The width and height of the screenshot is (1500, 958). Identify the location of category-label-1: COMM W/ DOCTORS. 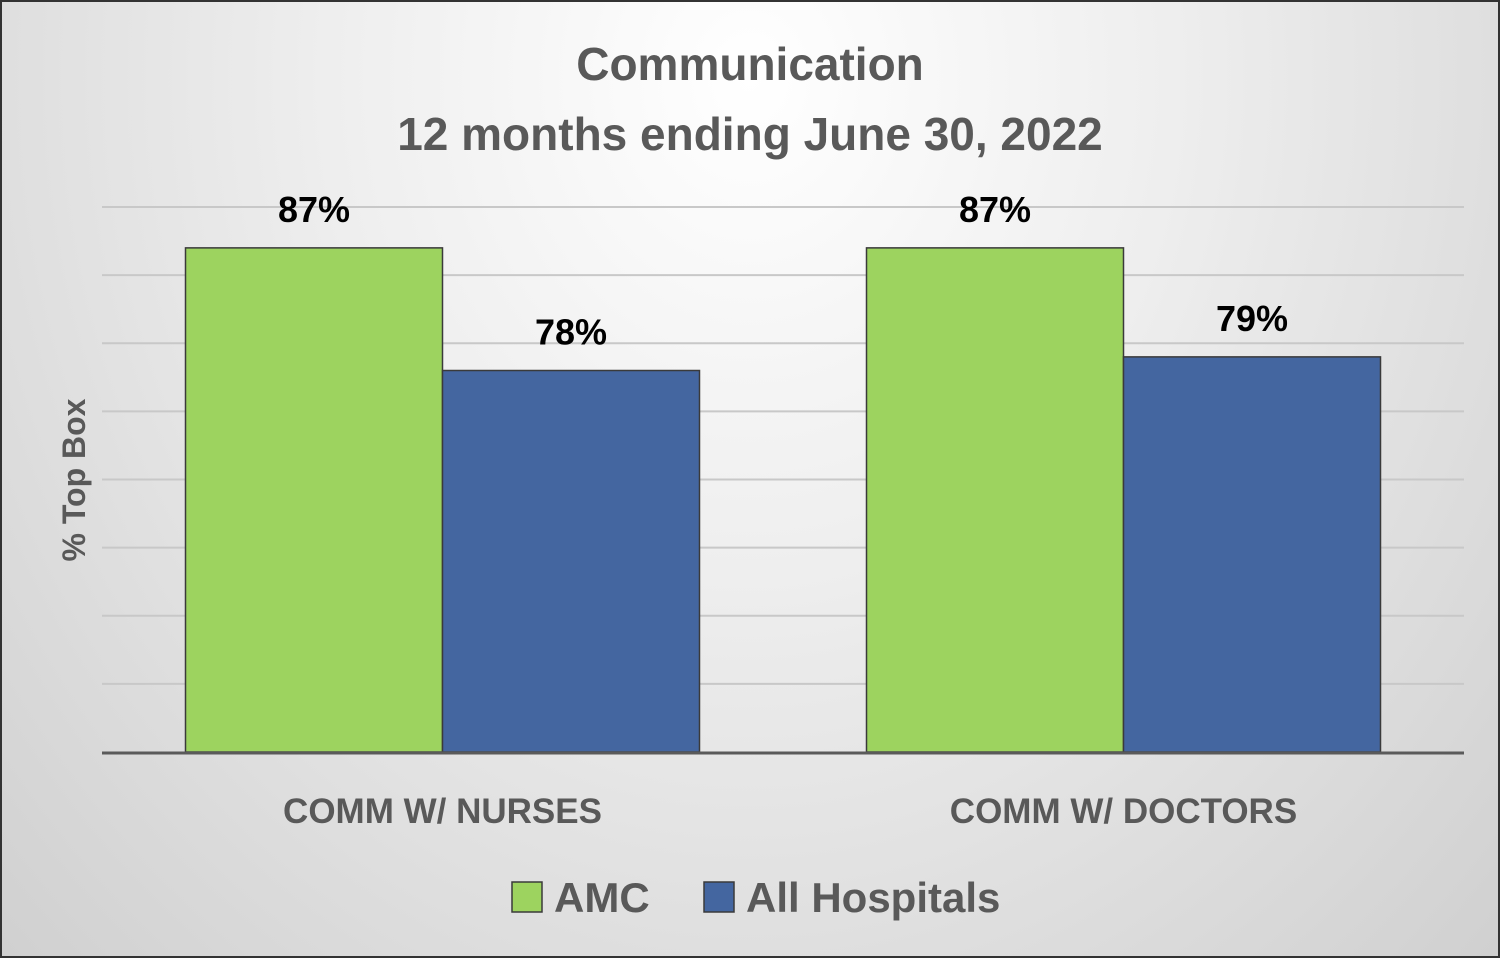
(1123, 811).